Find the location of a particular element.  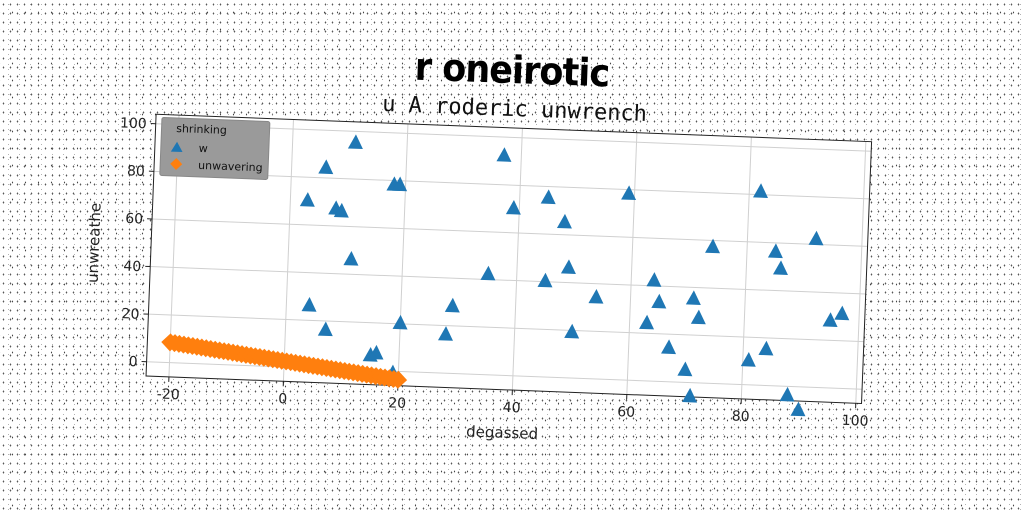

y-axis-label: unwreathe is located at coordinates (94, 243).